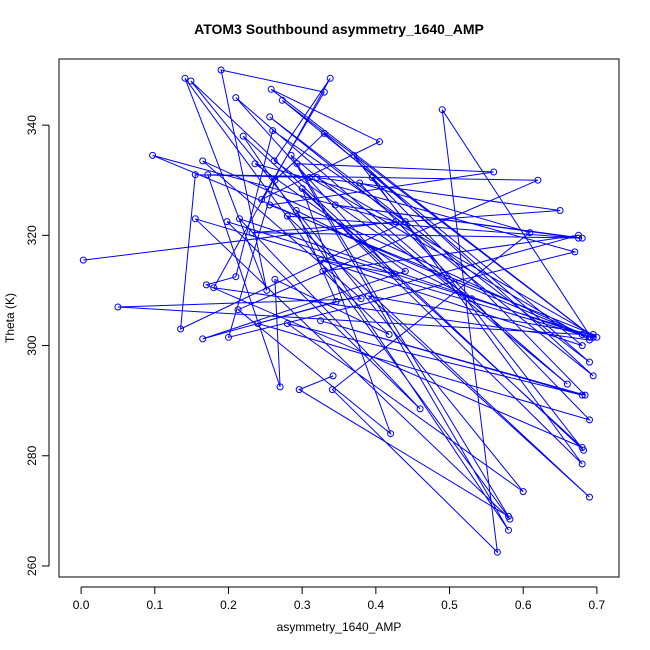 The height and width of the screenshot is (650, 650). What do you see at coordinates (32, 566) in the screenshot?
I see `y-tick-label: 260` at bounding box center [32, 566].